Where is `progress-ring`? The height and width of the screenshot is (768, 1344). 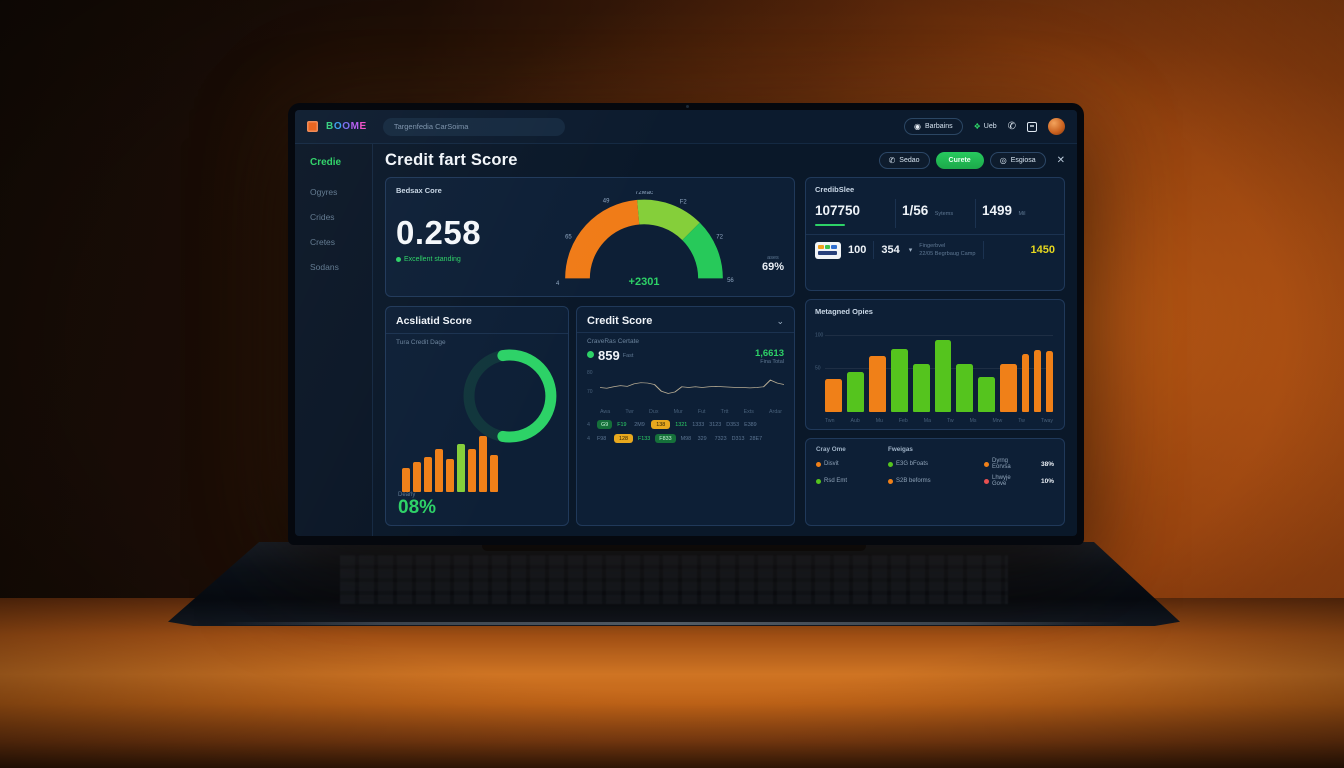
progress-ring is located at coordinates (510, 396).